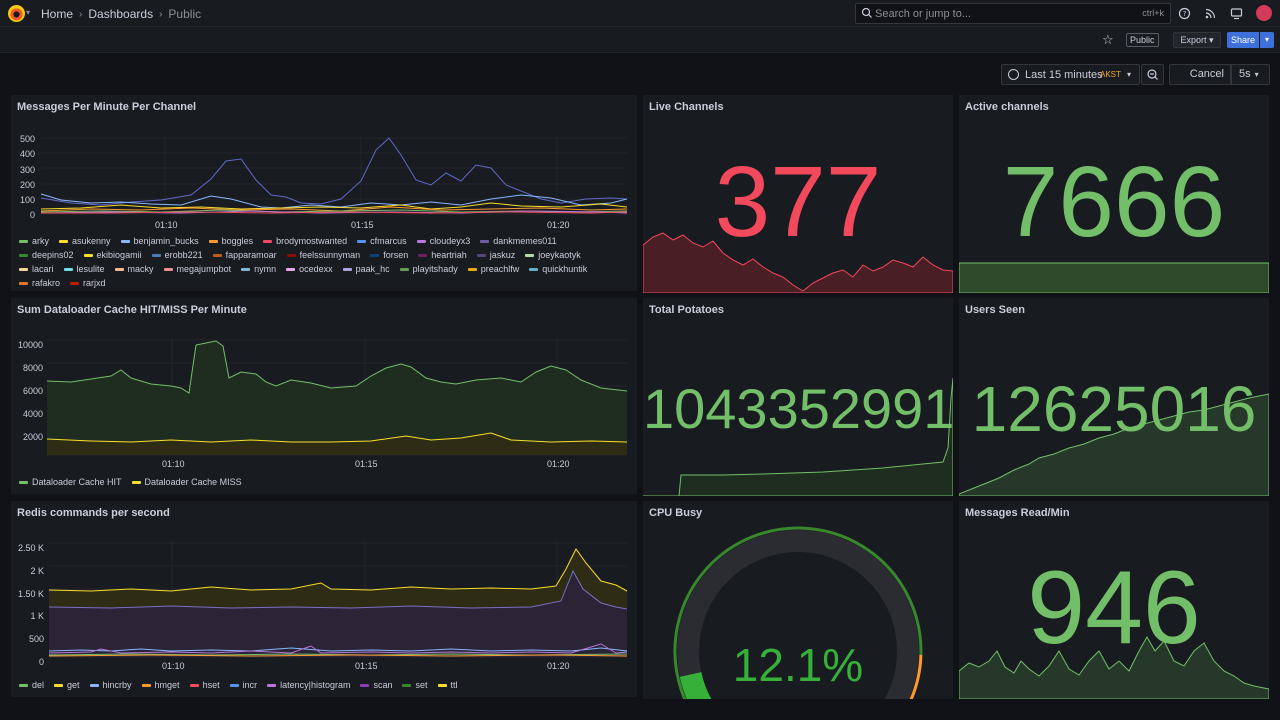  Describe the element at coordinates (41, 661) in the screenshot. I see `y-tick-label: 0` at that location.